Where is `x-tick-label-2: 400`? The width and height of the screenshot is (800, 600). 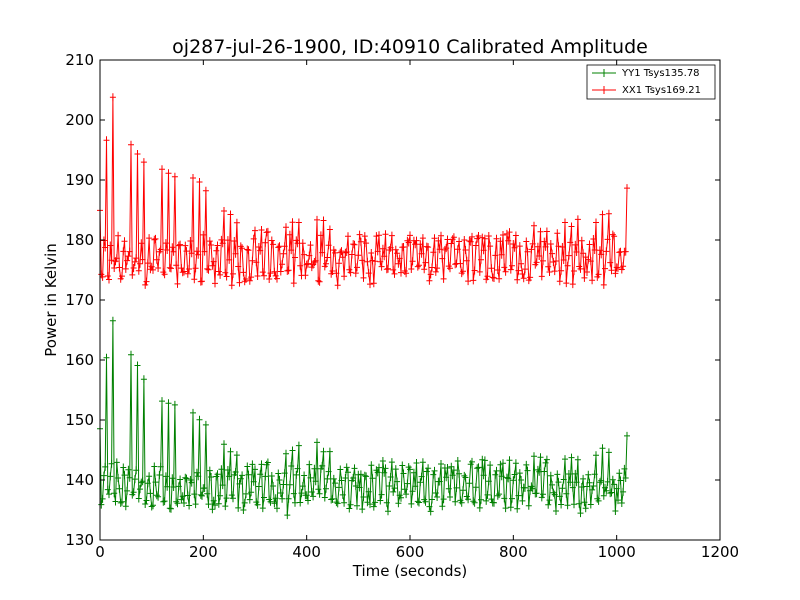 x-tick-label-2: 400 is located at coordinates (306, 552).